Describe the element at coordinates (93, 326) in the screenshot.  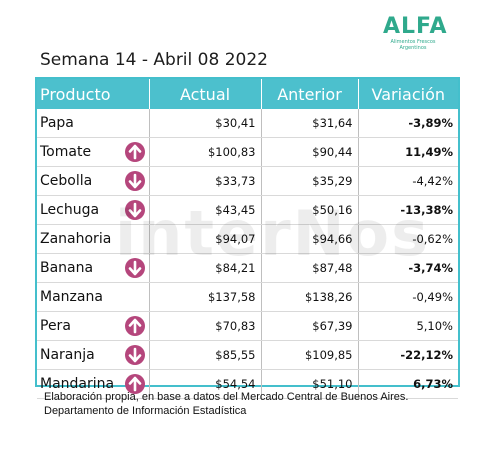
I see `cell-producto: Pera` at that location.